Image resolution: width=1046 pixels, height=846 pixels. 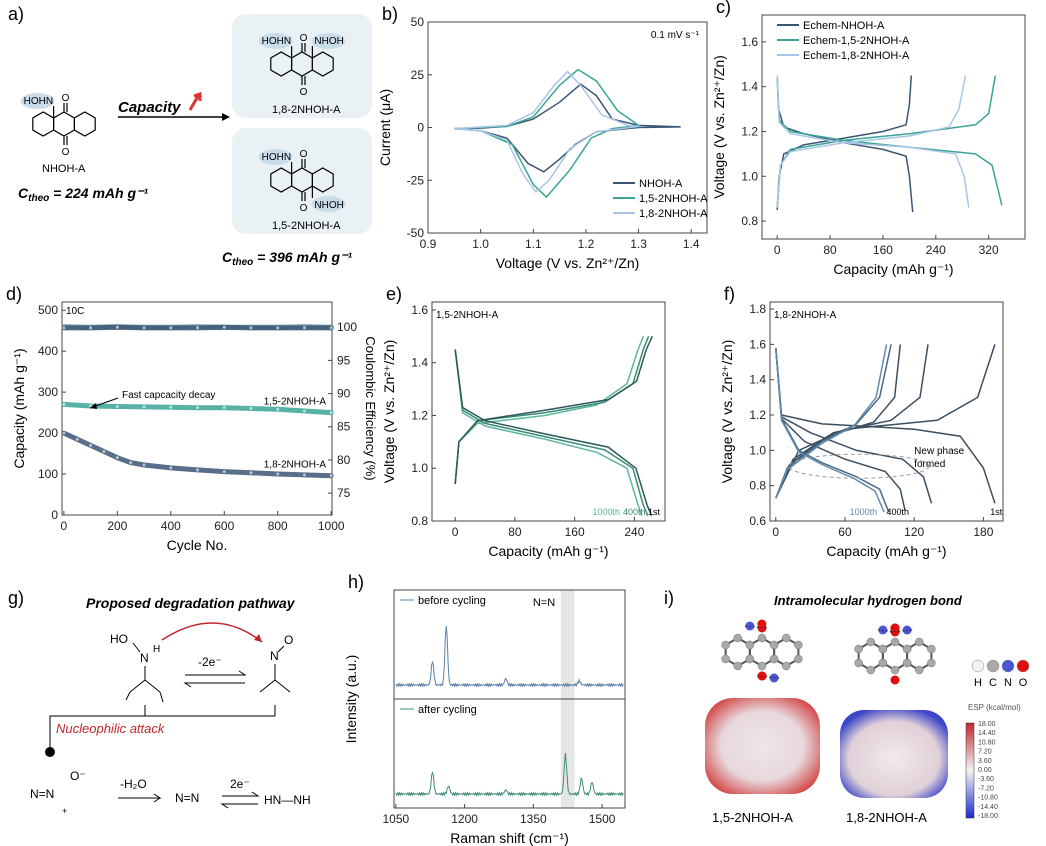 I want to click on x-tick-label: 1.2, so click(x=586, y=244).